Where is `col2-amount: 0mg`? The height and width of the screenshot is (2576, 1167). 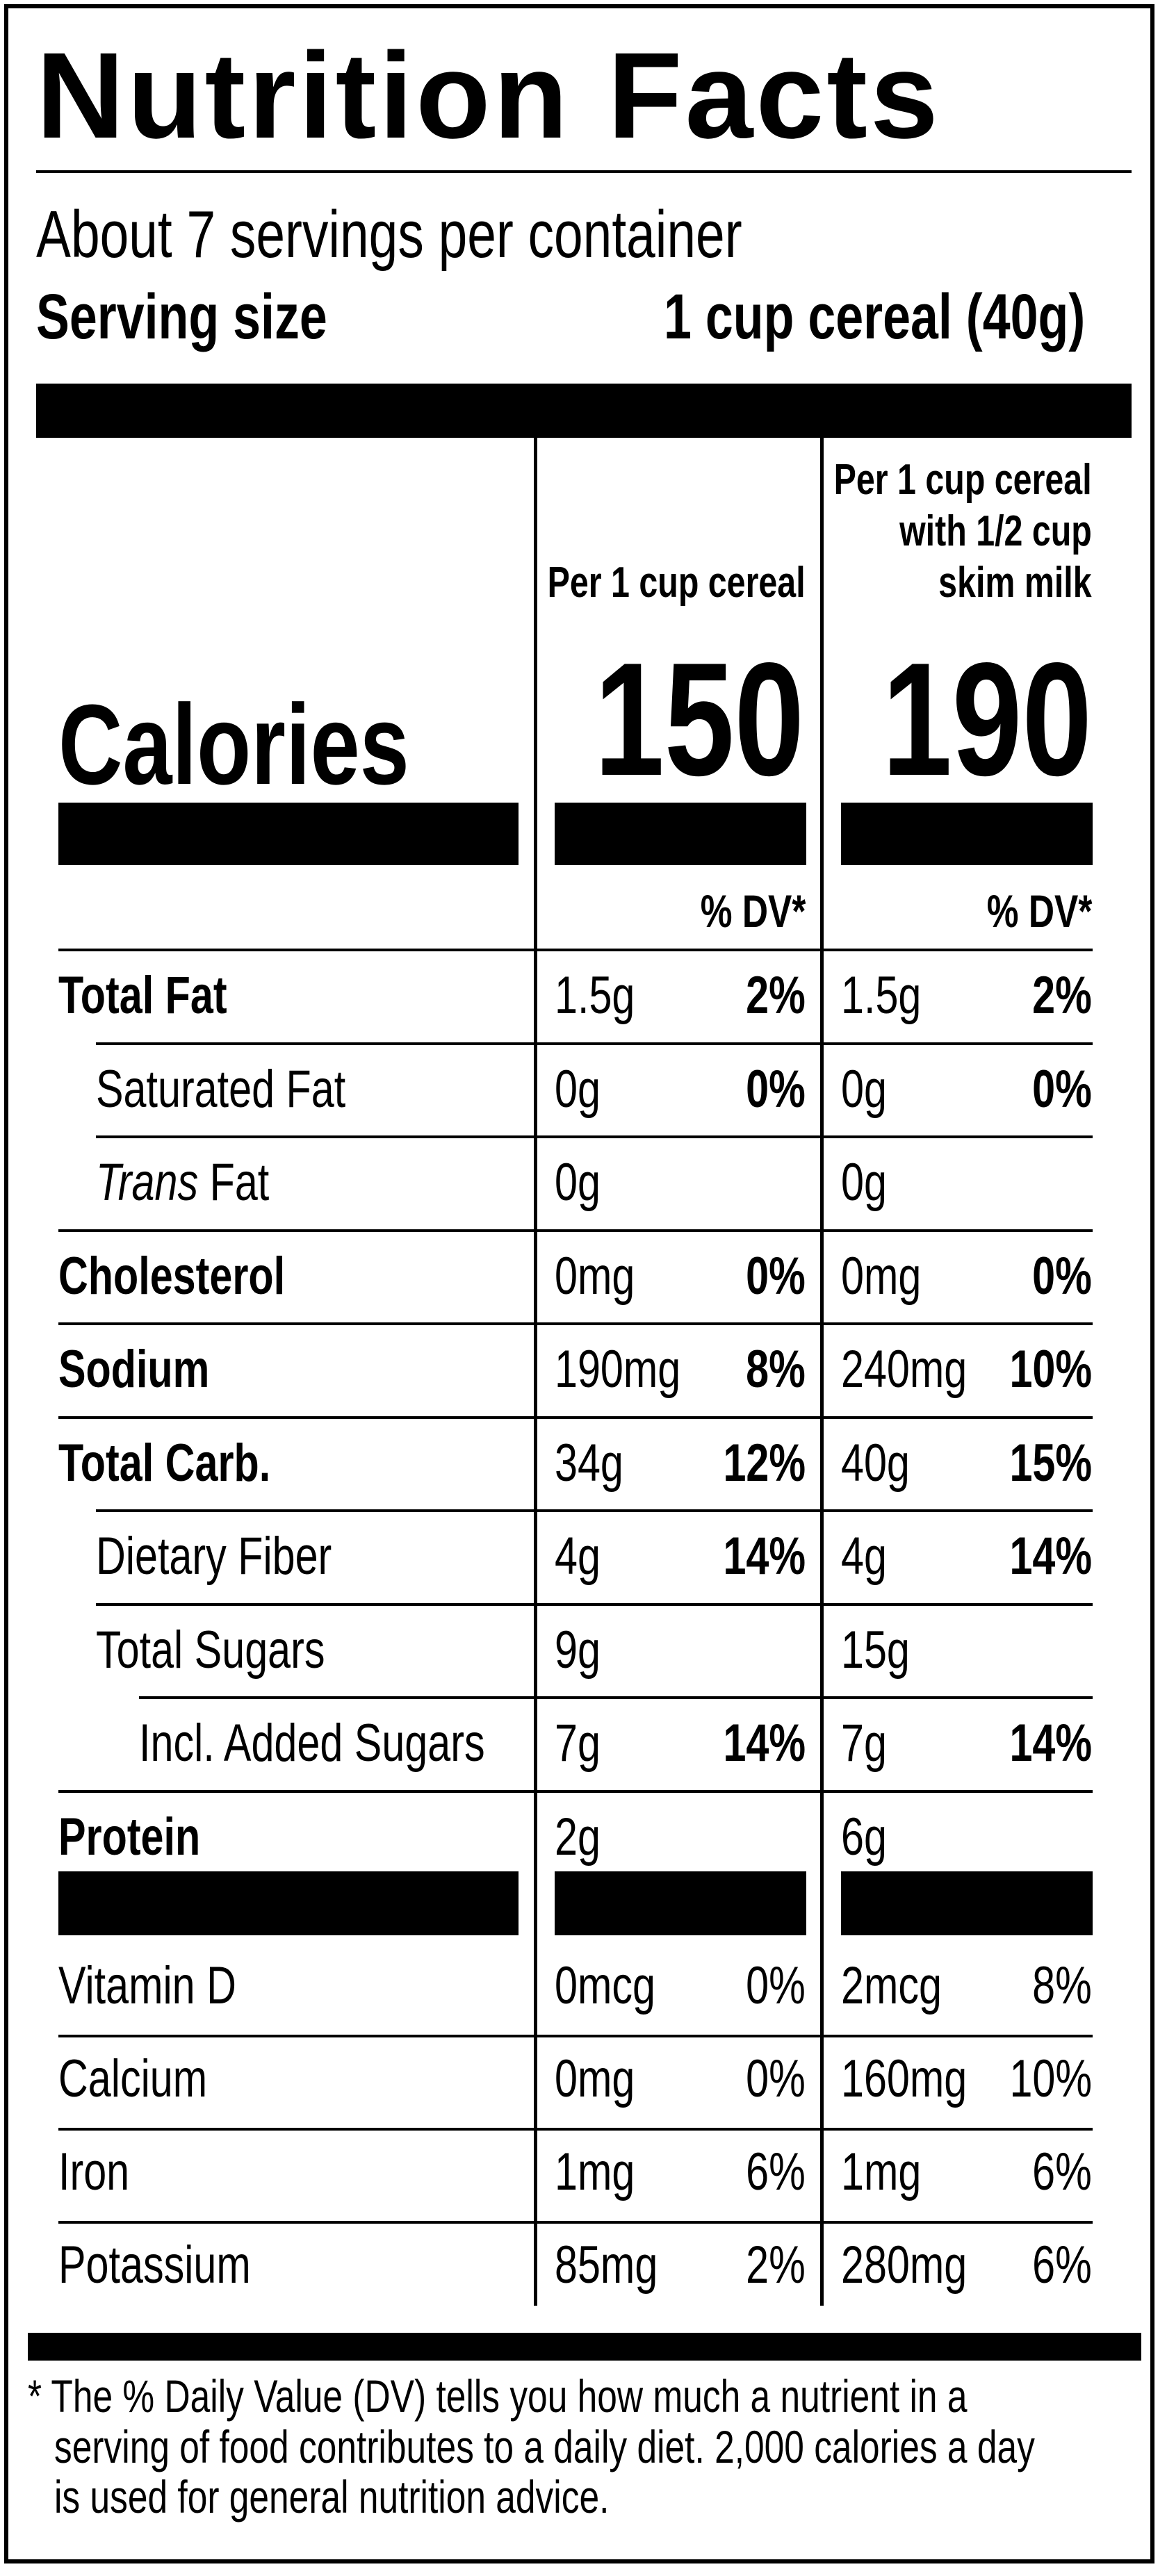
col2-amount: 0mg is located at coordinates (881, 1276).